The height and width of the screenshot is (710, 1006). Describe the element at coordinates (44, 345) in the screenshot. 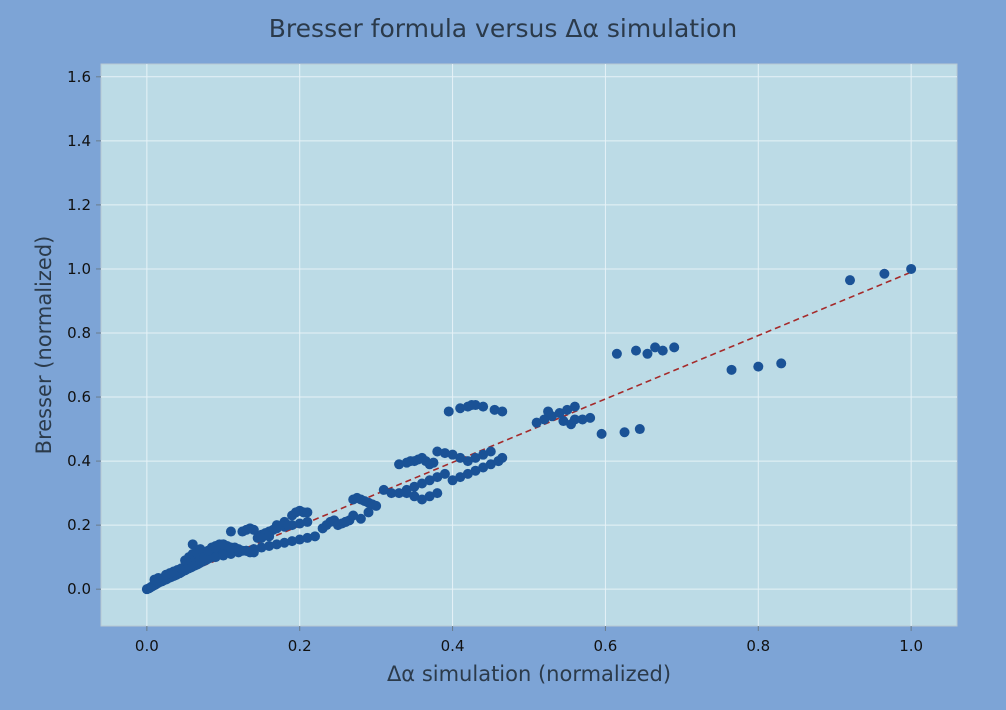

I see `y-axis-label: Bresser (normalized)` at that location.